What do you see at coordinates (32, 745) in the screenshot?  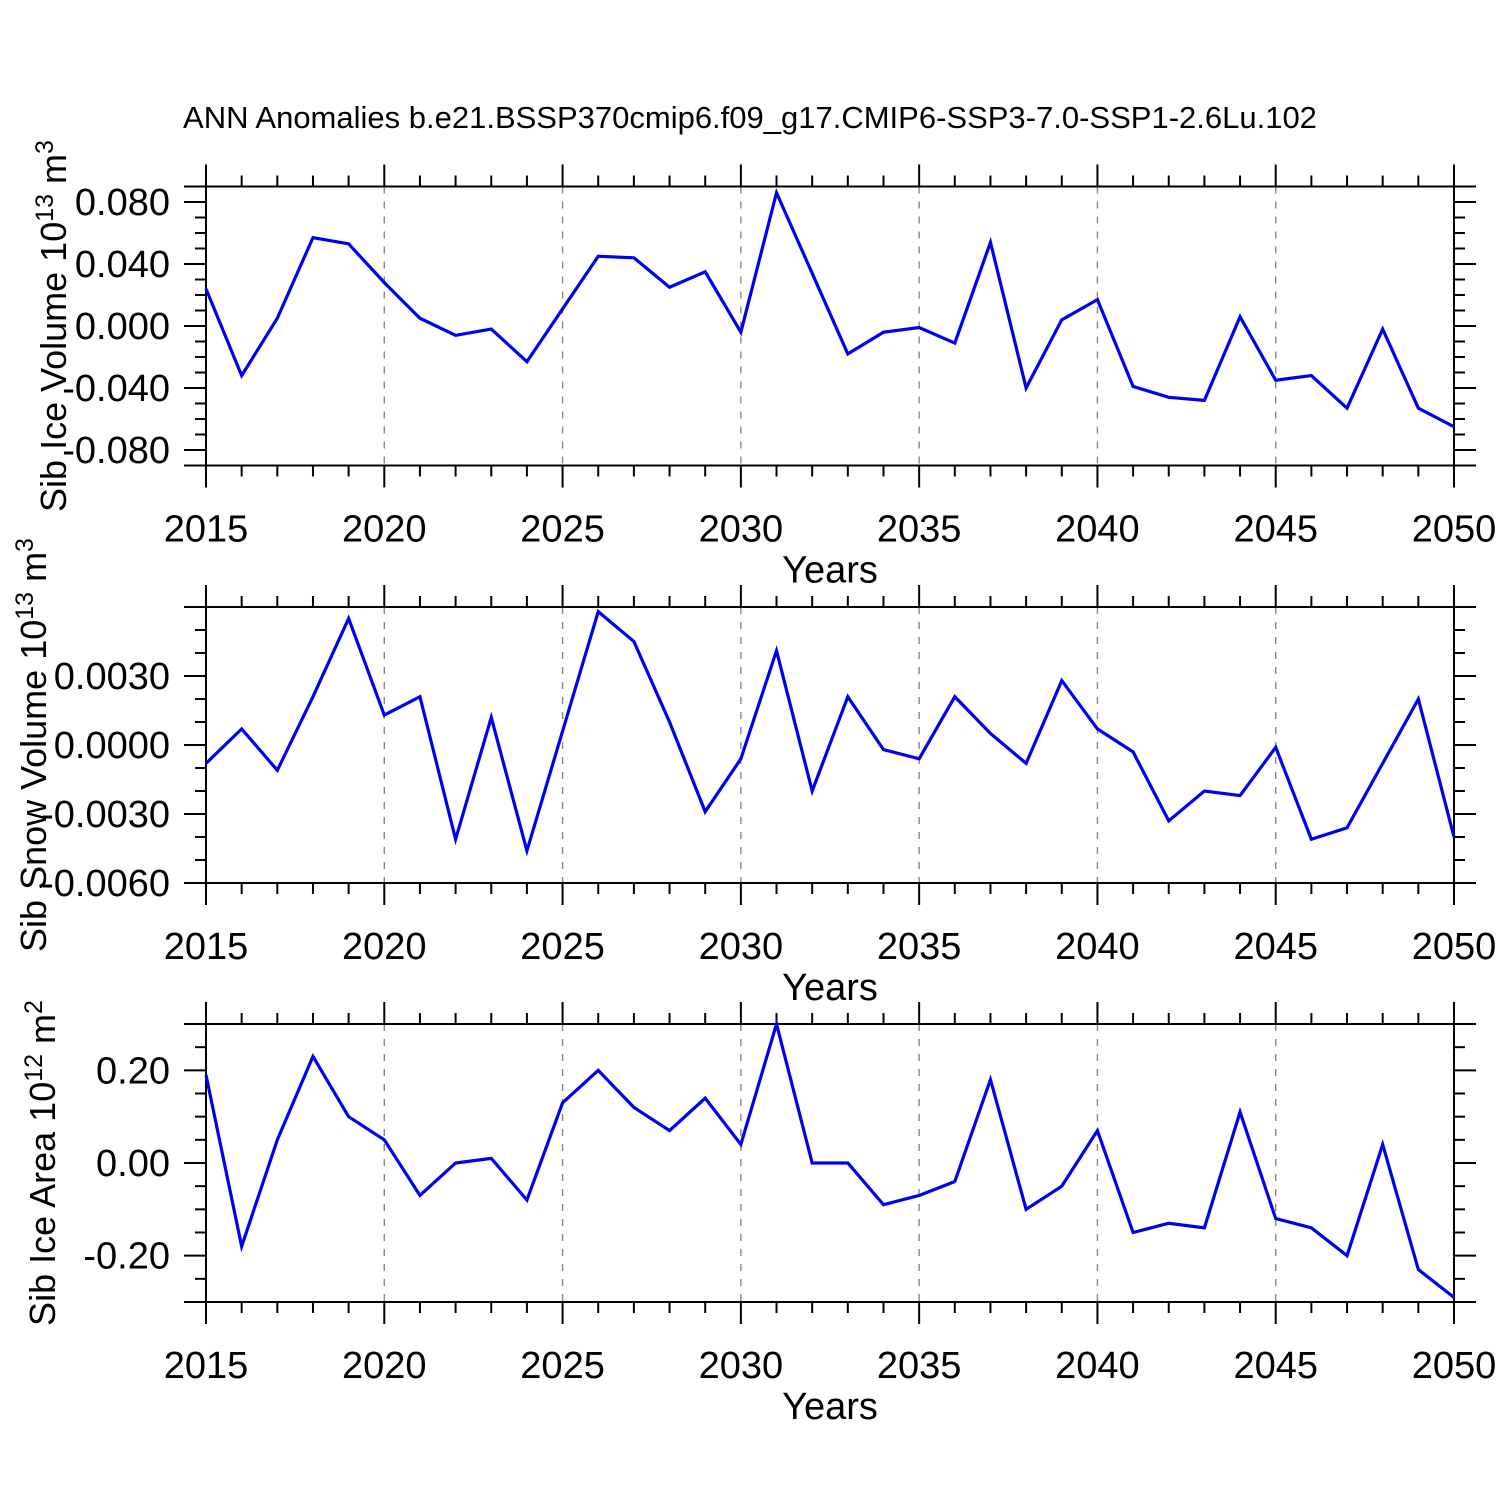 I see `y-axis-title: Sib Snow Volume 1013 m3` at bounding box center [32, 745].